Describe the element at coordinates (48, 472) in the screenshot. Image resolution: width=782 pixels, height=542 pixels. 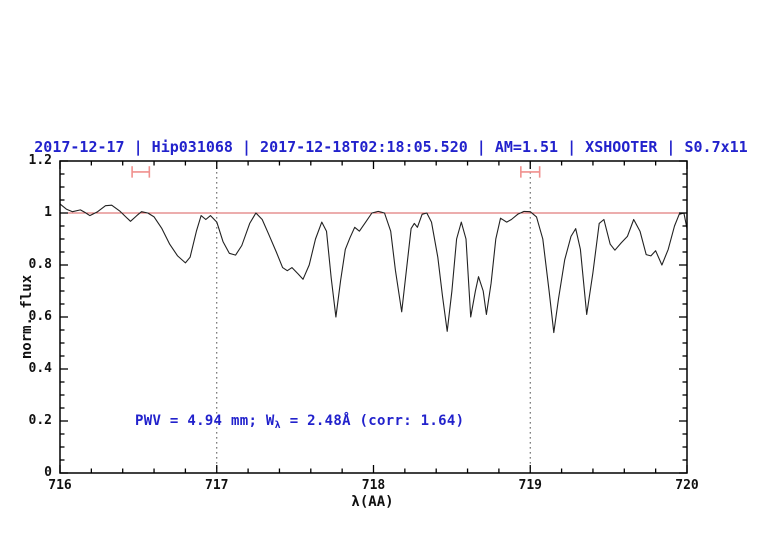
I see `y-tick-label: 0` at that location.